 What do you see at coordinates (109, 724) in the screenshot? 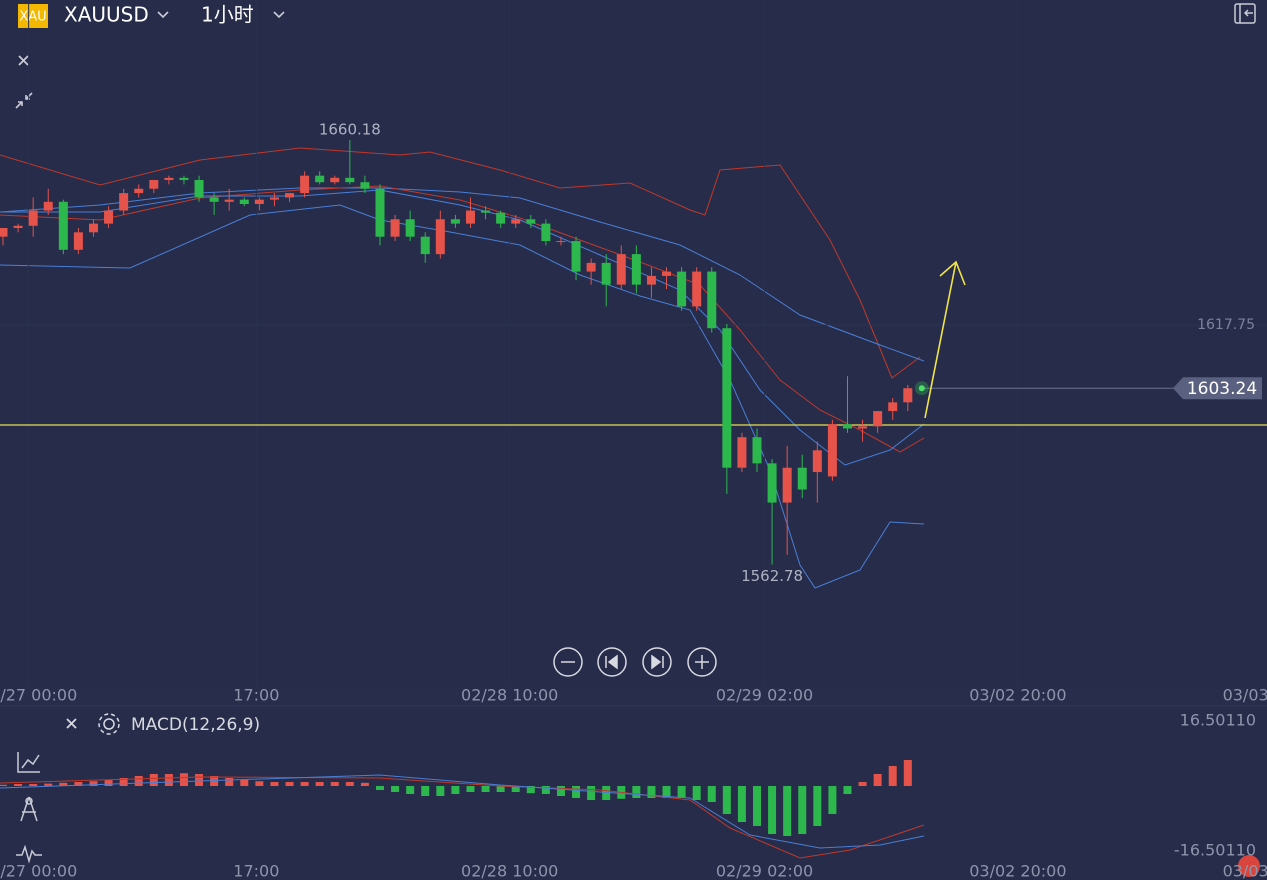
I see `macd-settings` at bounding box center [109, 724].